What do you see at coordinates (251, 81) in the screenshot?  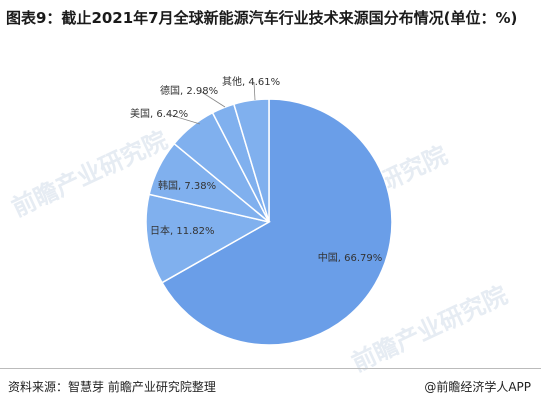 I see `data-label: 其他, 4.61%` at bounding box center [251, 81].